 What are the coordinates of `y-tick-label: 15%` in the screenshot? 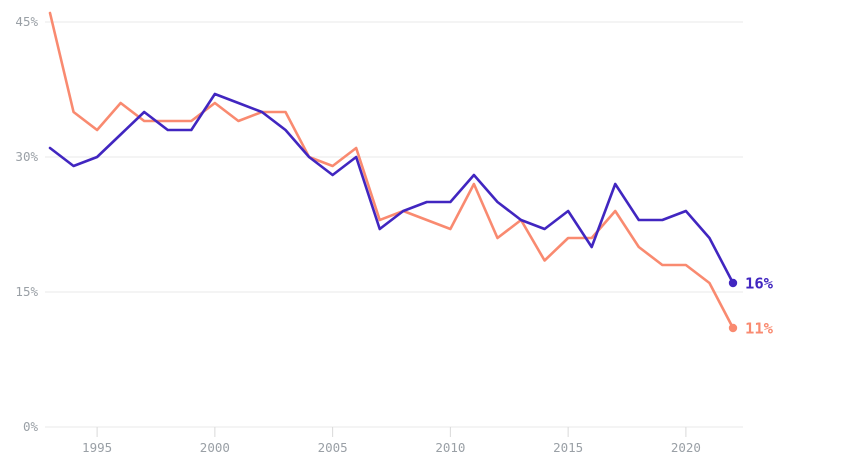 It's located at (26, 291).